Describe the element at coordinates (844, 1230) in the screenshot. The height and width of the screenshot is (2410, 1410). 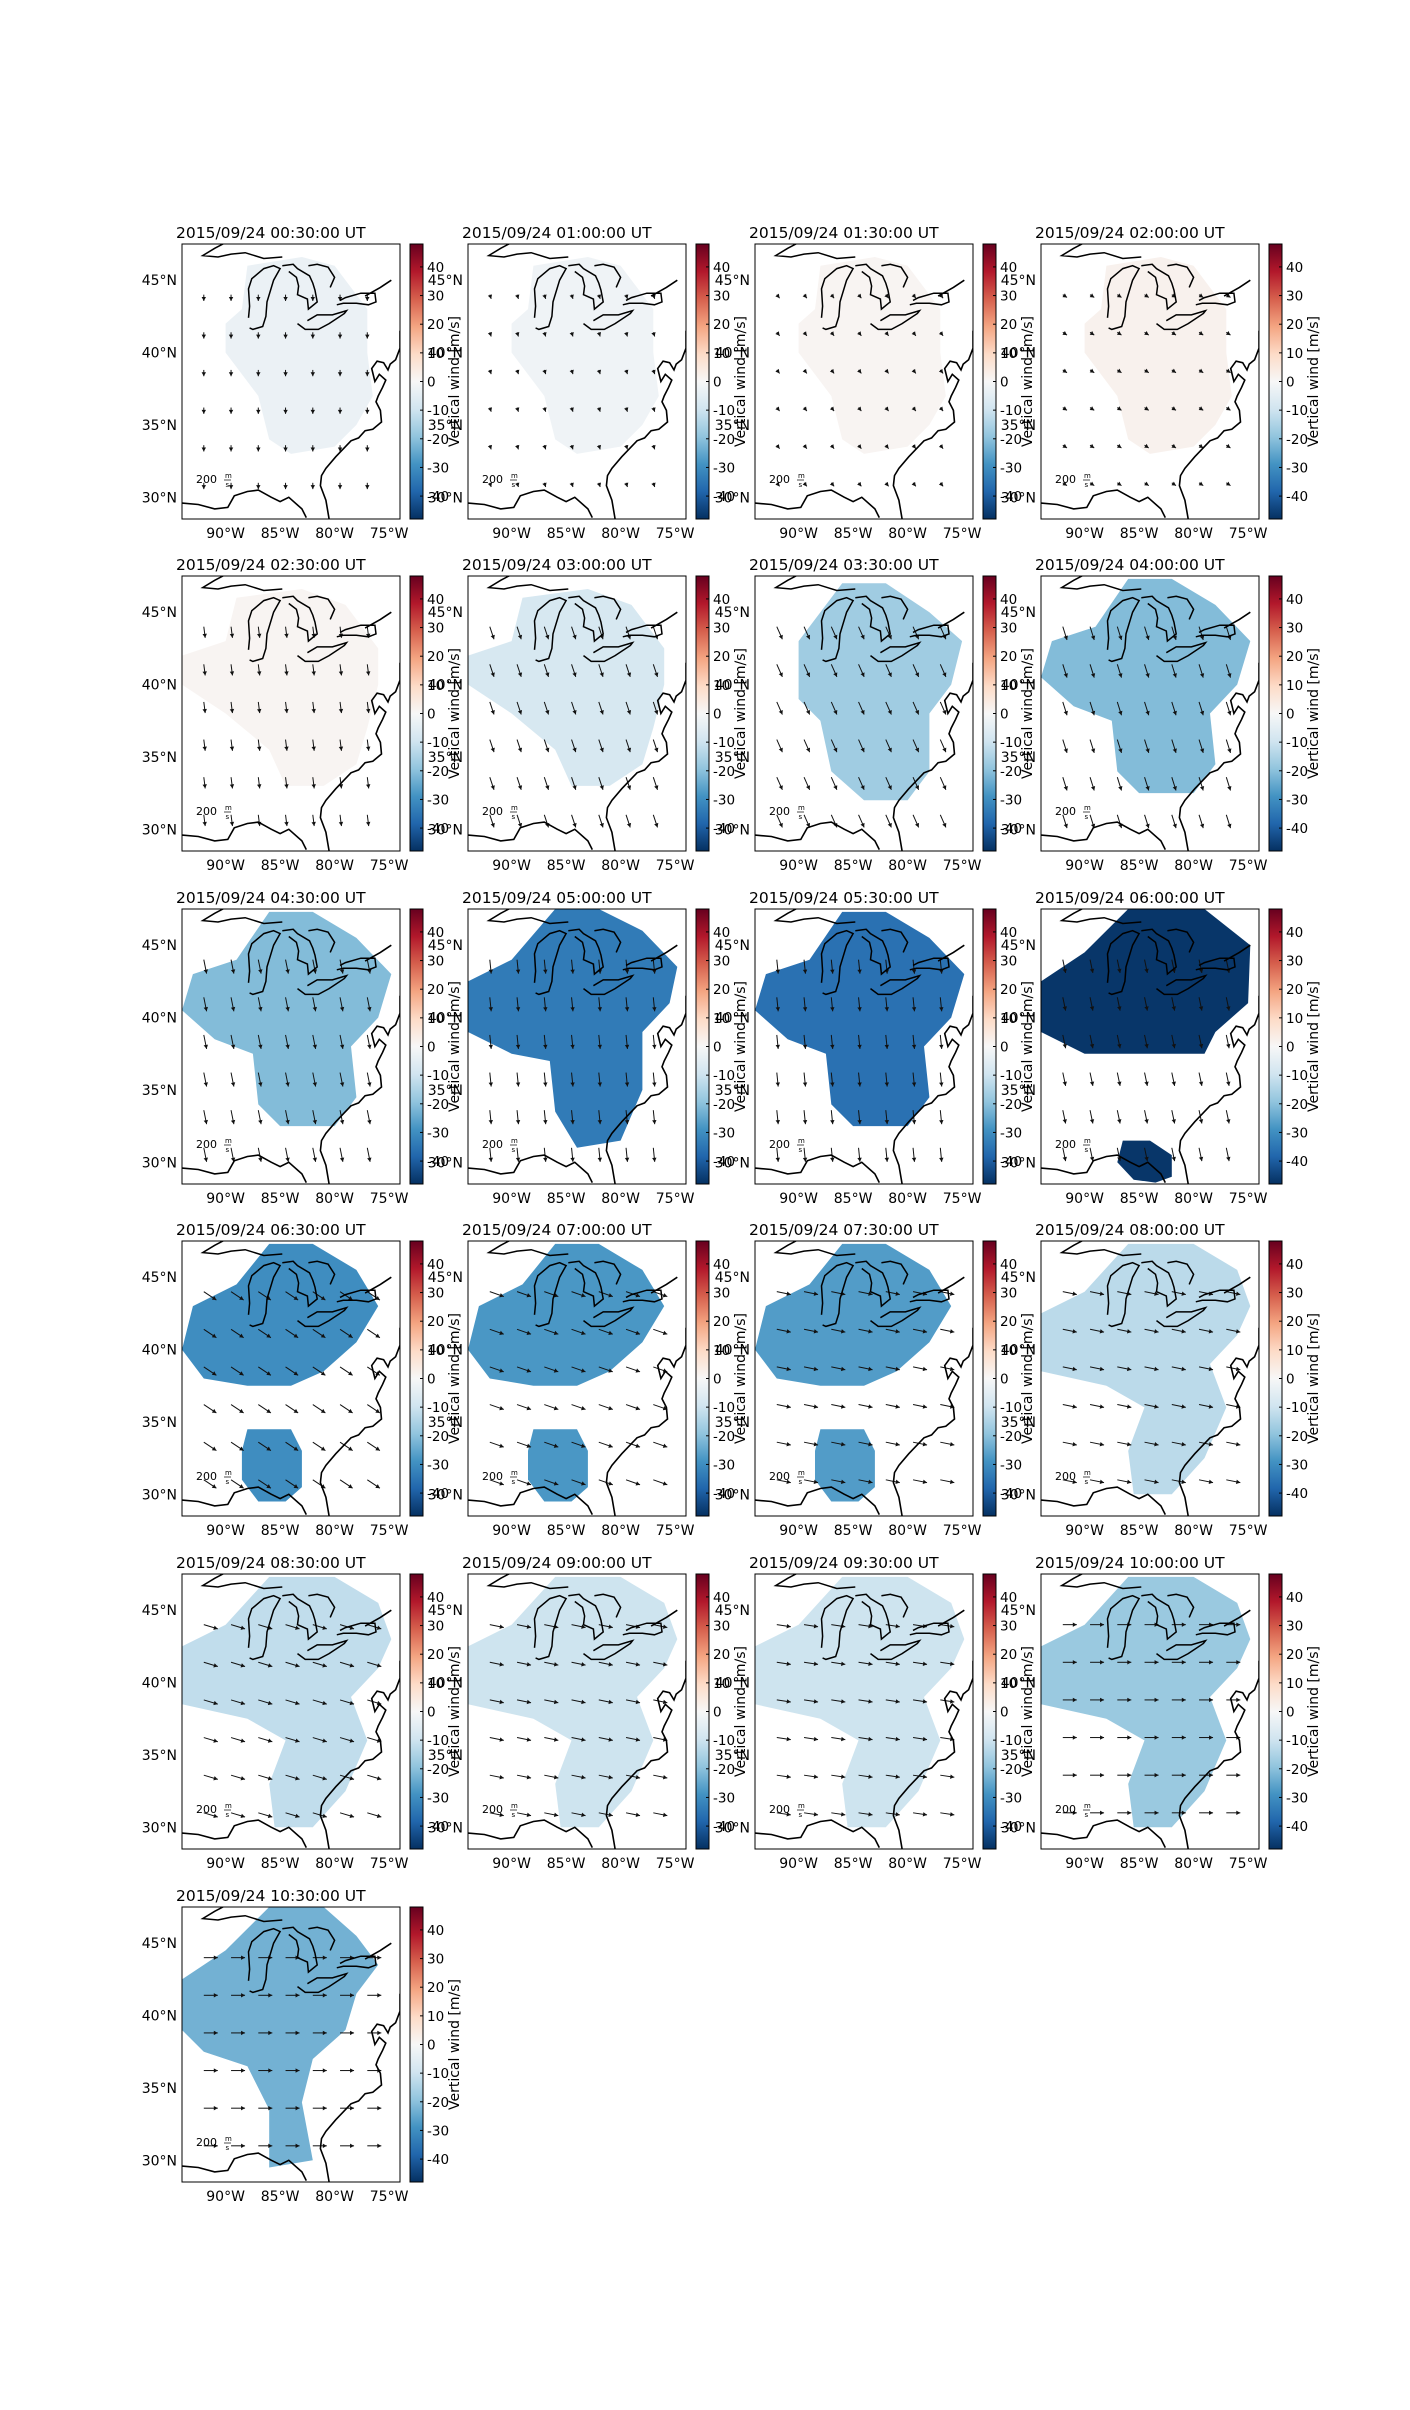
I see `panel-title: 2015/09/24 07:30:00 UT` at that location.